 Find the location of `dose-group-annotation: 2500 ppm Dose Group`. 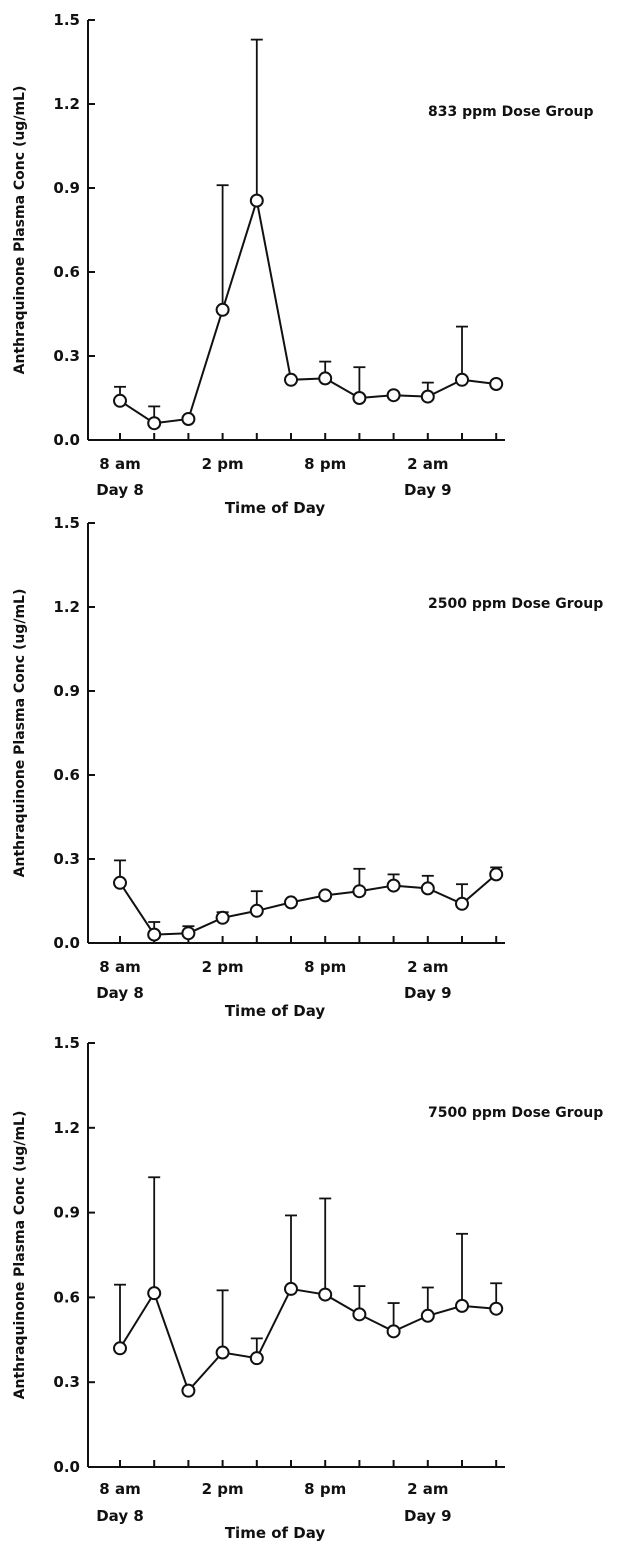

dose-group-annotation: 2500 ppm Dose Group is located at coordinates (515, 604).